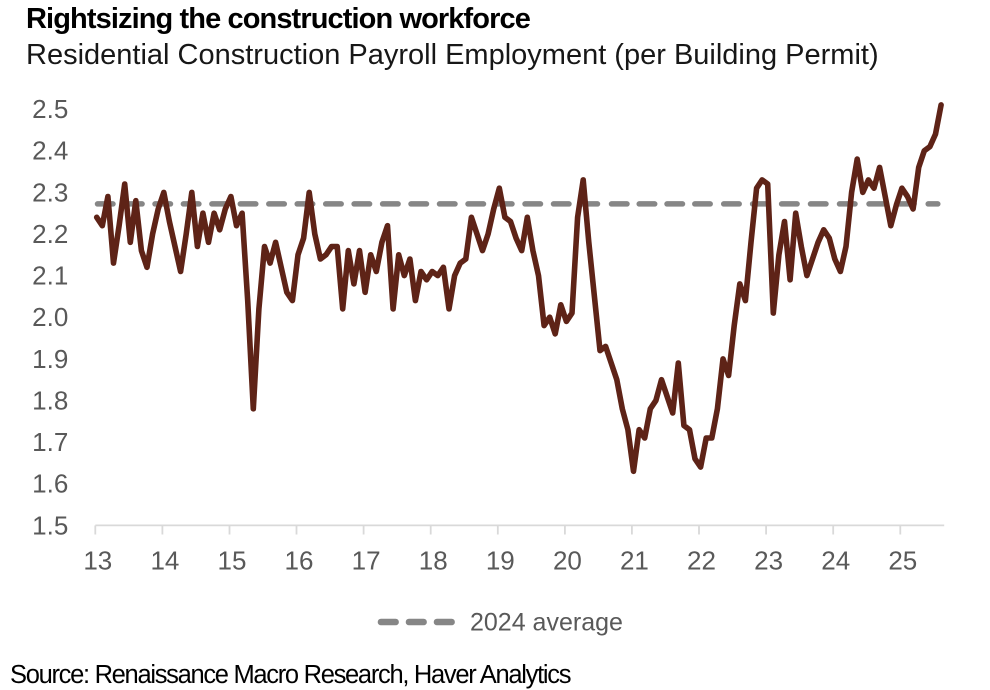  Describe the element at coordinates (50, 525) in the screenshot. I see `svg-text: 1.5` at that location.